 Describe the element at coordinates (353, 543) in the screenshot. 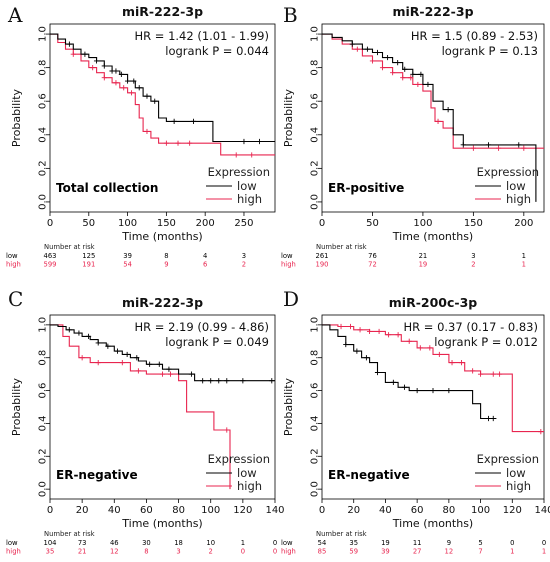

I see `risk-count-low: 35` at that location.